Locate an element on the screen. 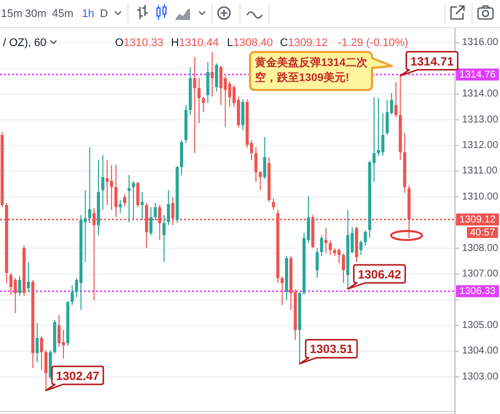 Image resolution: width=500 pixels, height=414 pixels. annotation: H1310.44 is located at coordinates (195, 43).